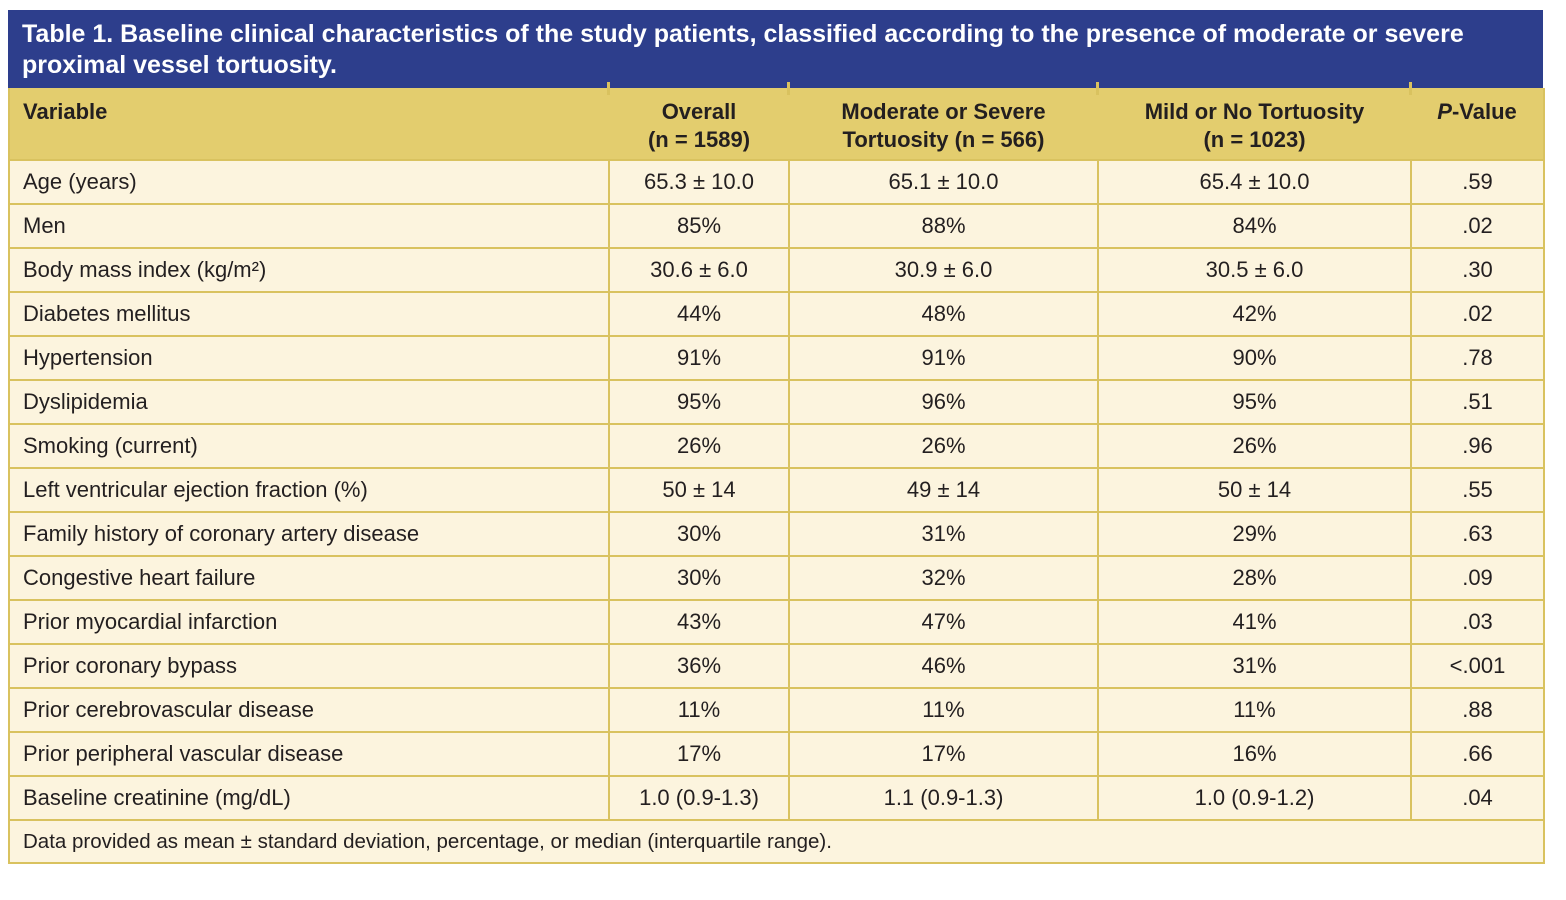  I want to click on header-line-2: (n = 1023), so click(1254, 139).